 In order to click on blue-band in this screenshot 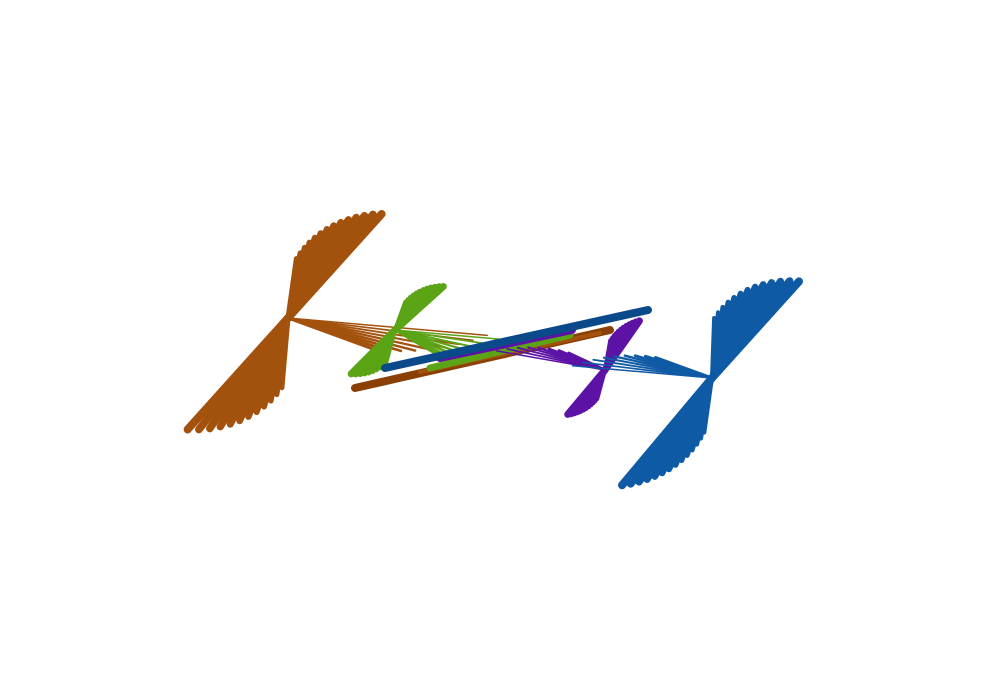, I will do `click(516, 339)`.